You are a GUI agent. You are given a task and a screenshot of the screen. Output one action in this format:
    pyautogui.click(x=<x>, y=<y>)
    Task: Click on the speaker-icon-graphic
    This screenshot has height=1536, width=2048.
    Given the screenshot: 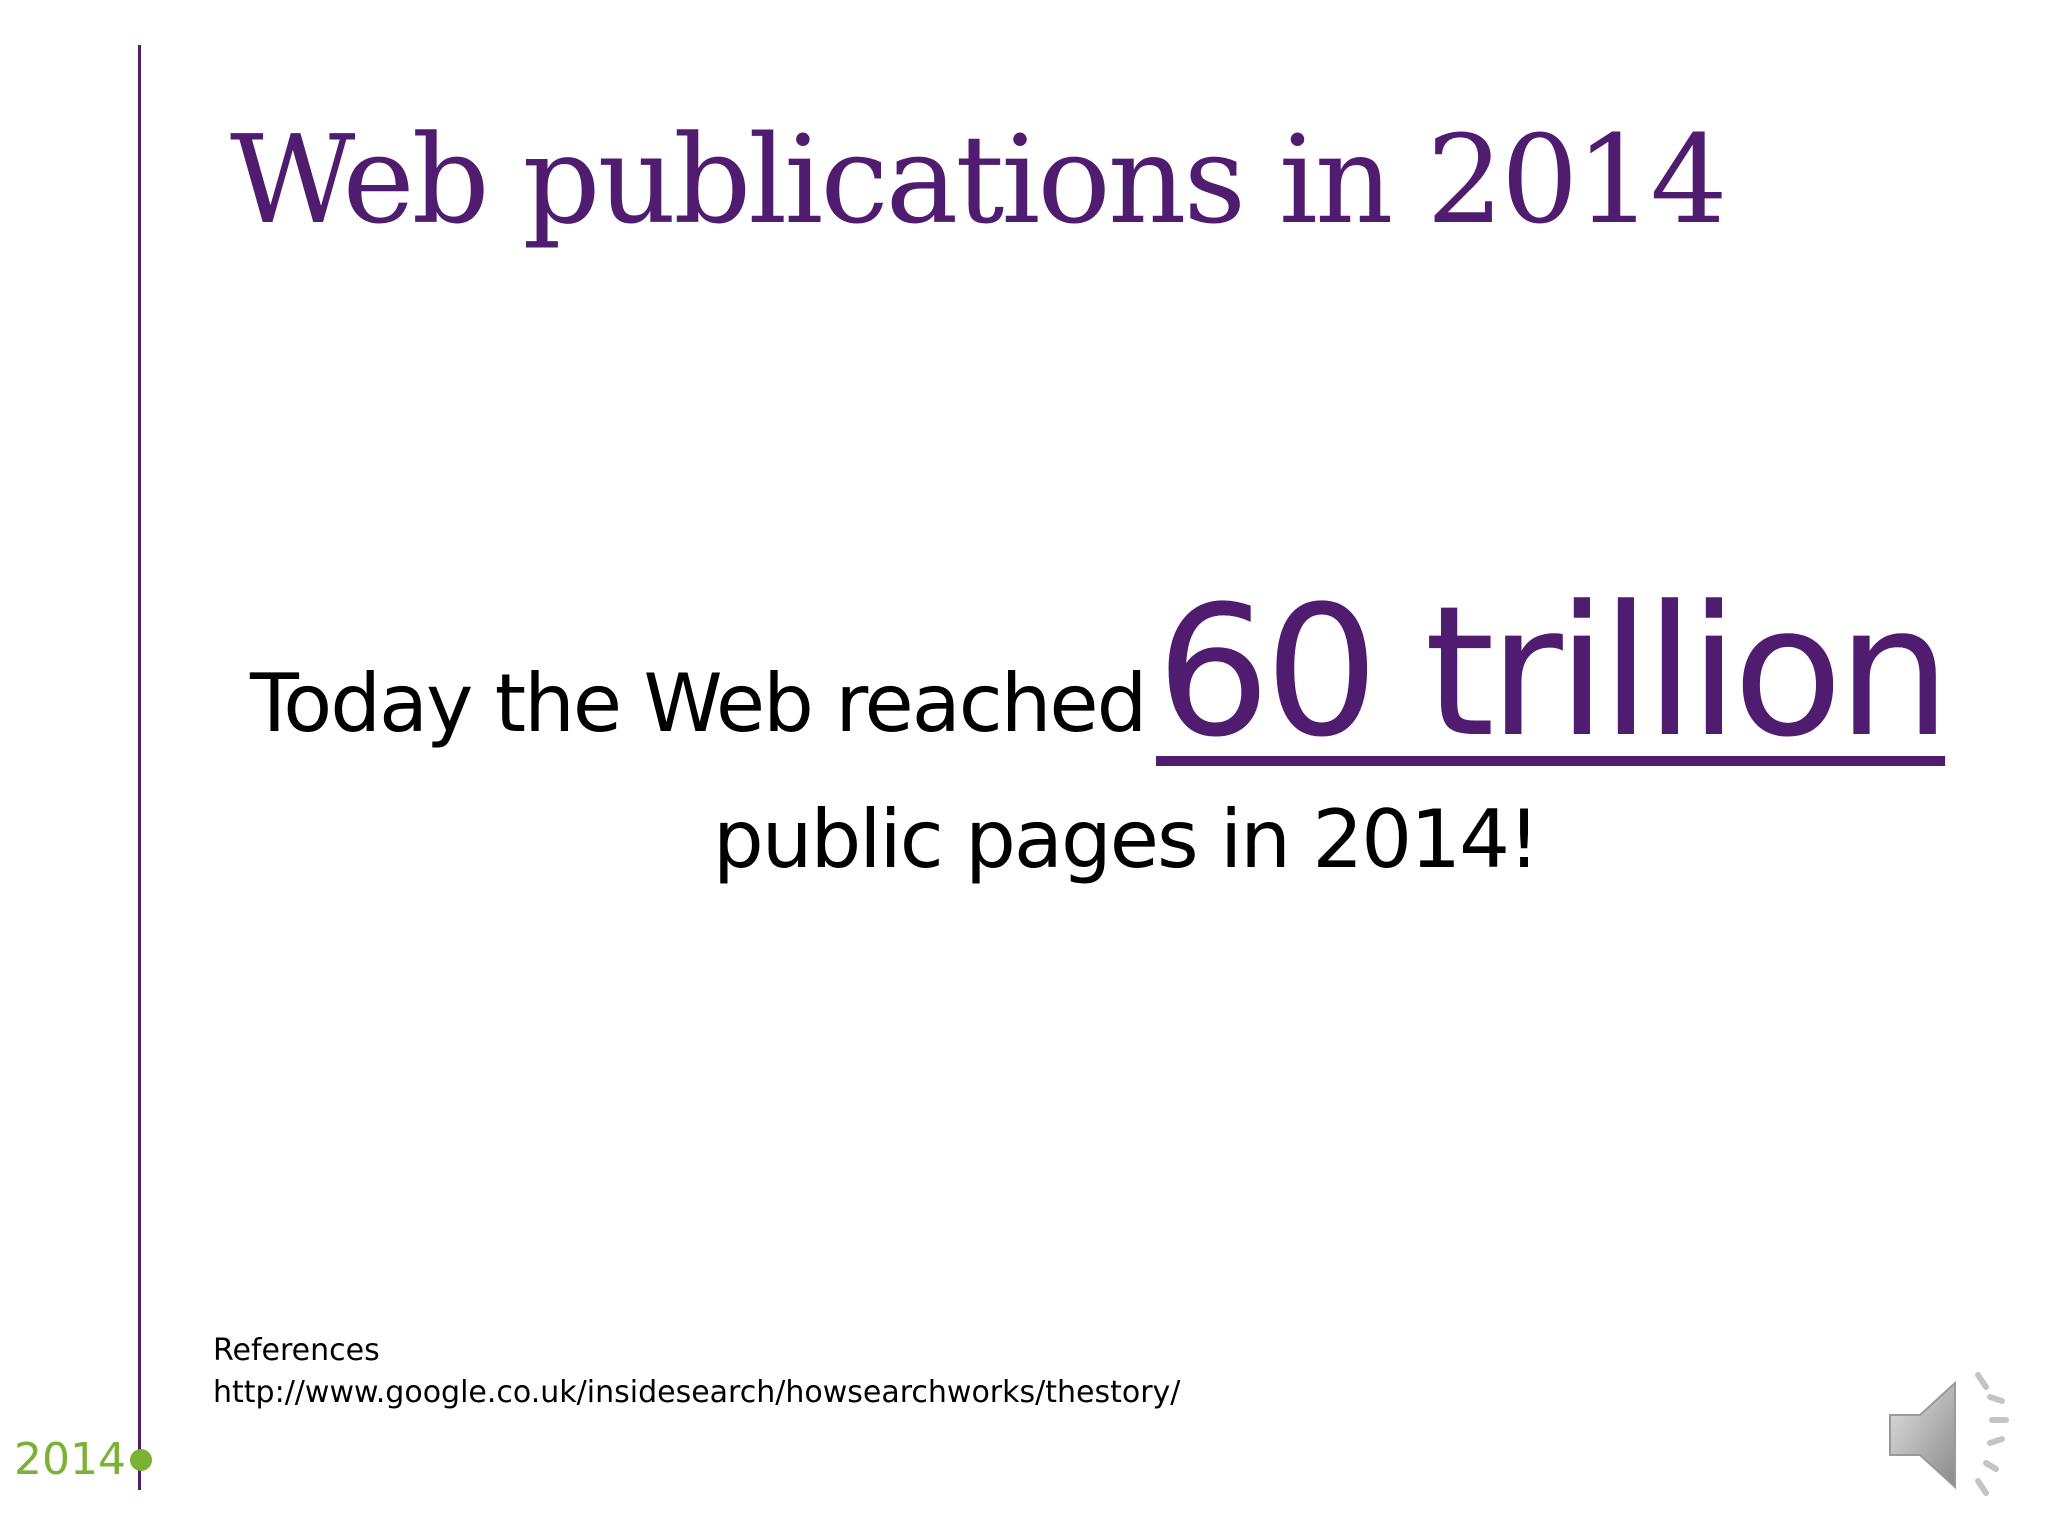 What is the action you would take?
    pyautogui.click(x=1949, y=1434)
    